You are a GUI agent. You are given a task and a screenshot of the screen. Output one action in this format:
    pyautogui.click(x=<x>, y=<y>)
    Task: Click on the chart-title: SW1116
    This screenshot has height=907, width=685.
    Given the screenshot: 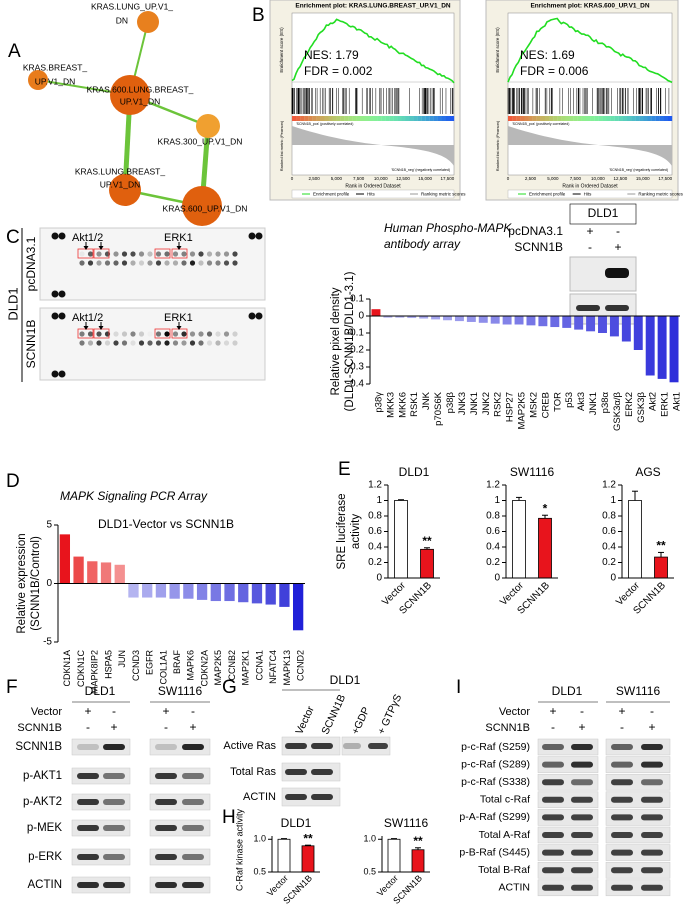 What is the action you would take?
    pyautogui.click(x=532, y=472)
    